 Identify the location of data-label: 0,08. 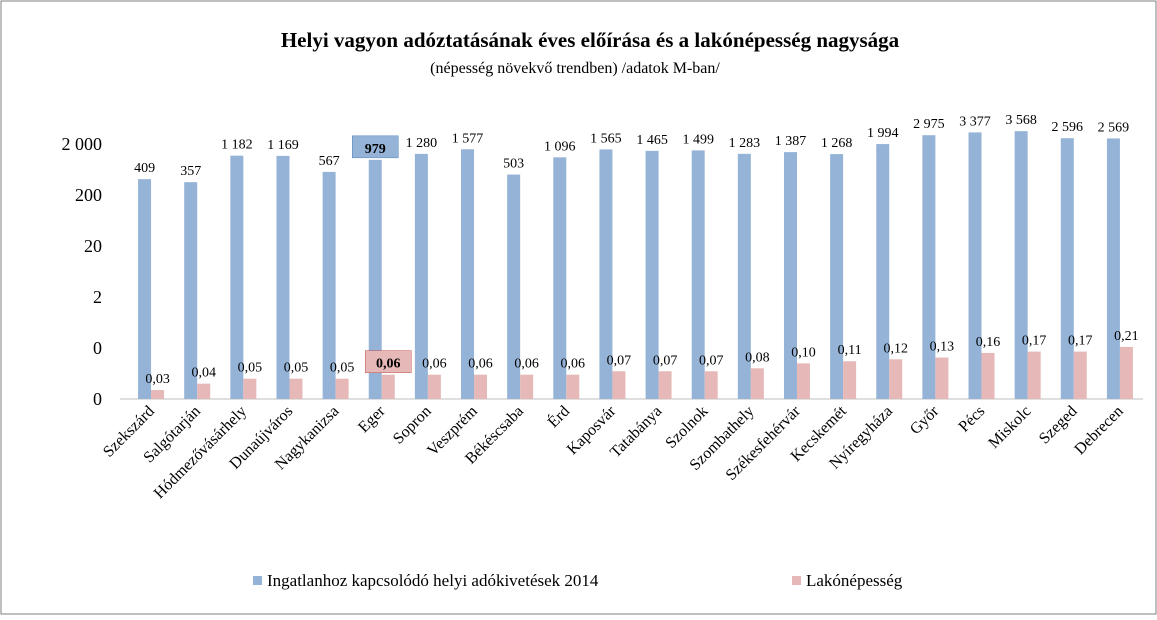
(757, 357).